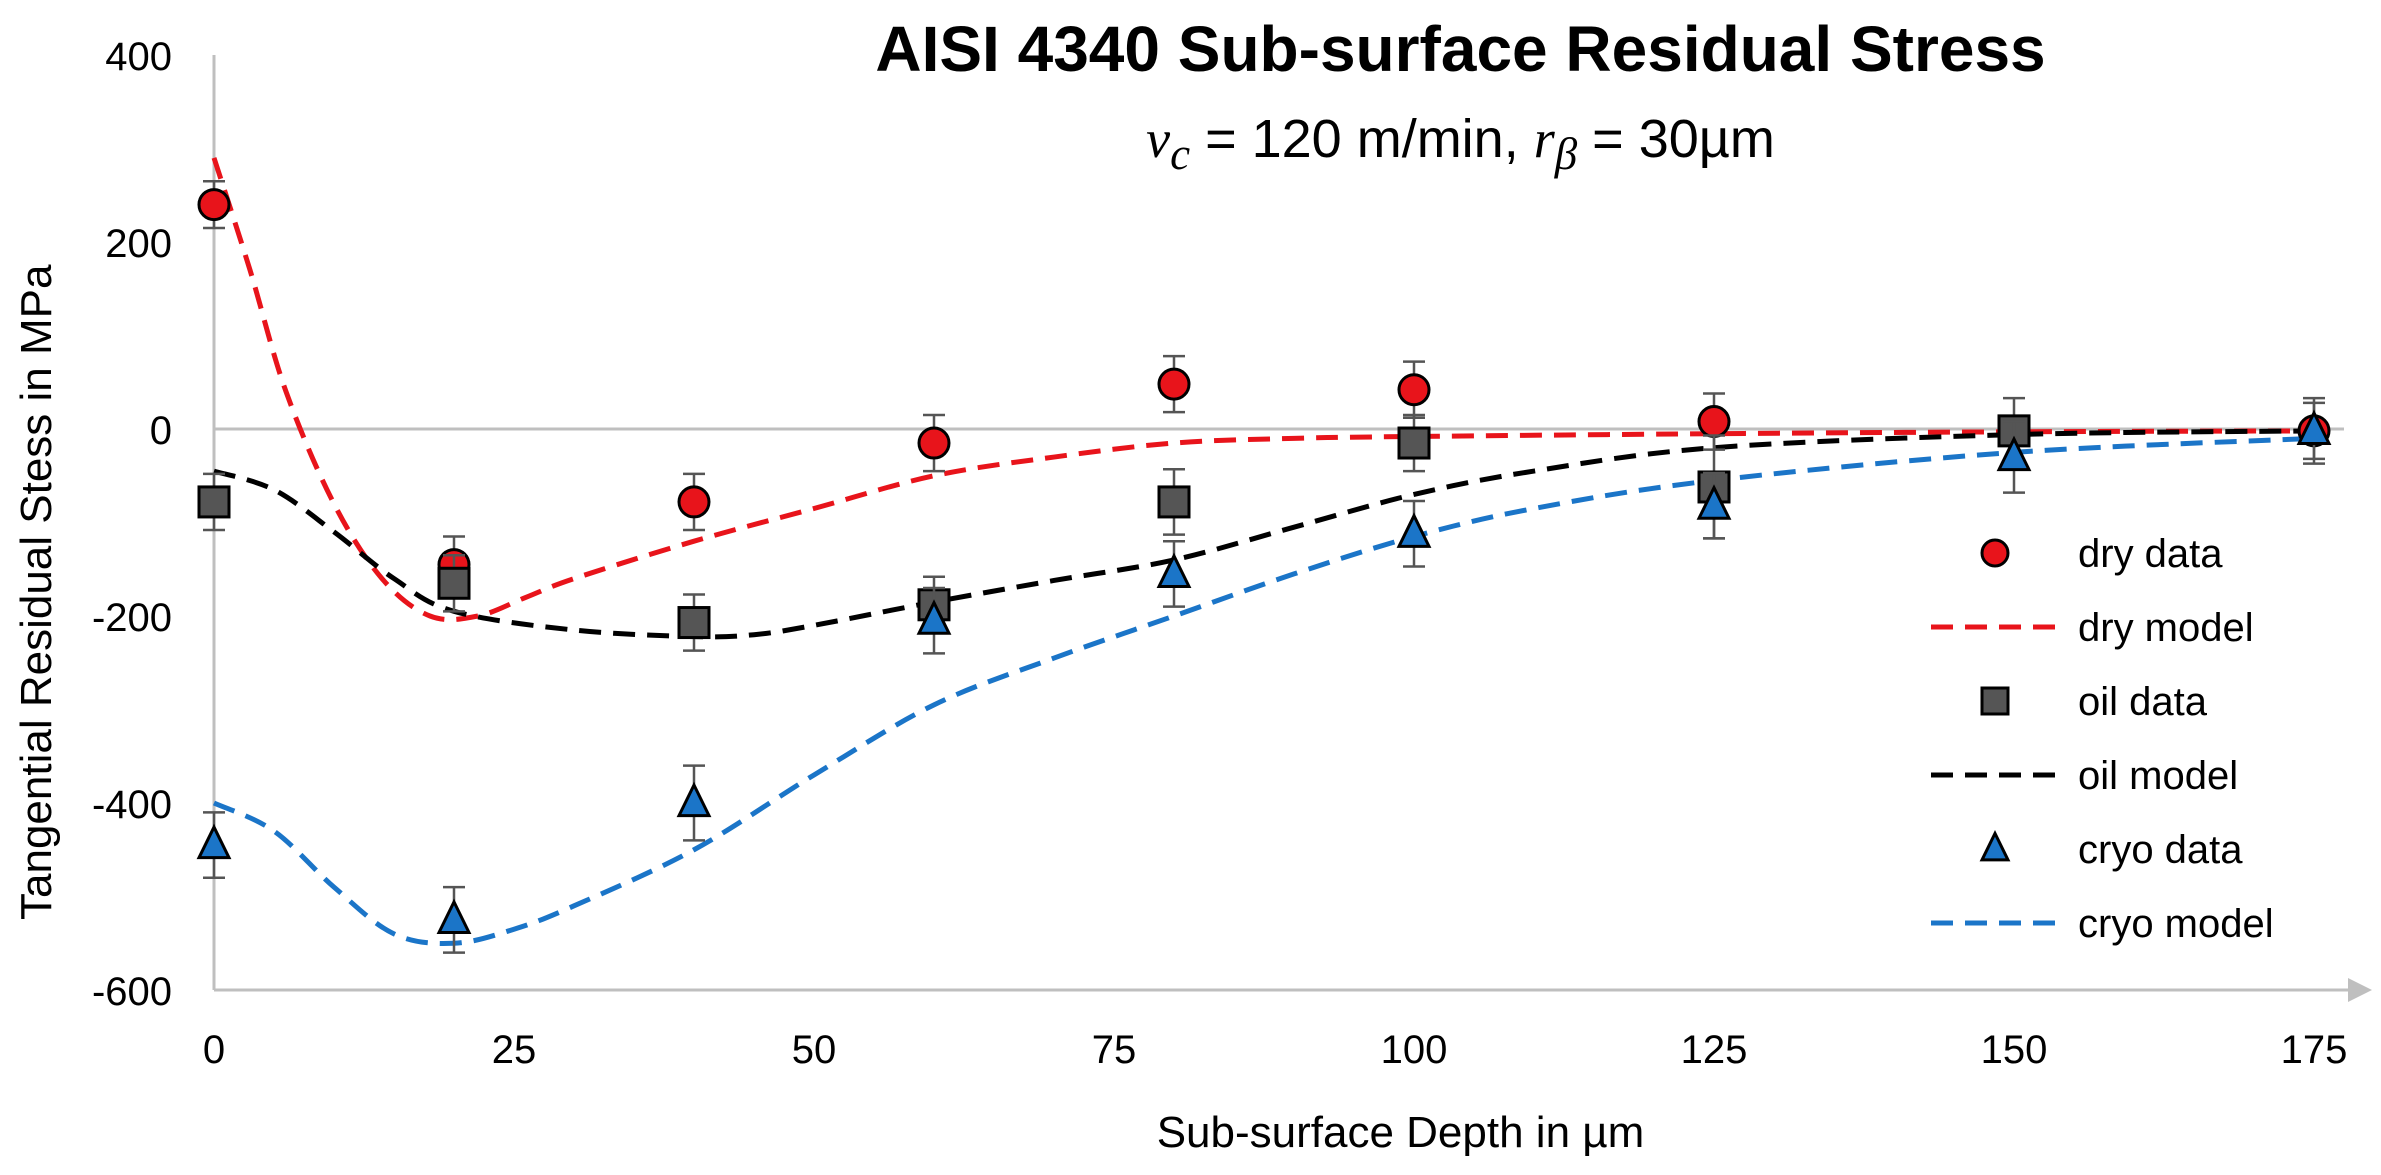 This screenshot has height=1175, width=2381. Describe the element at coordinates (2143, 702) in the screenshot. I see `legend-oil-data-label: oil data` at that location.